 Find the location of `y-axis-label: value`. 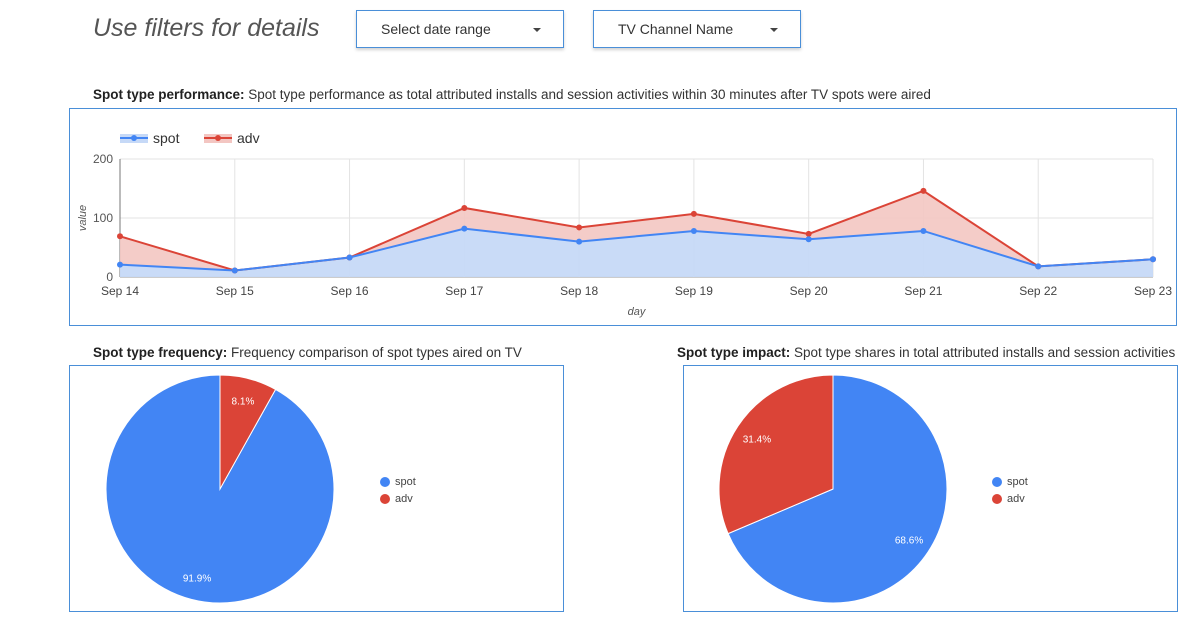

y-axis-label: value is located at coordinates (83, 218).